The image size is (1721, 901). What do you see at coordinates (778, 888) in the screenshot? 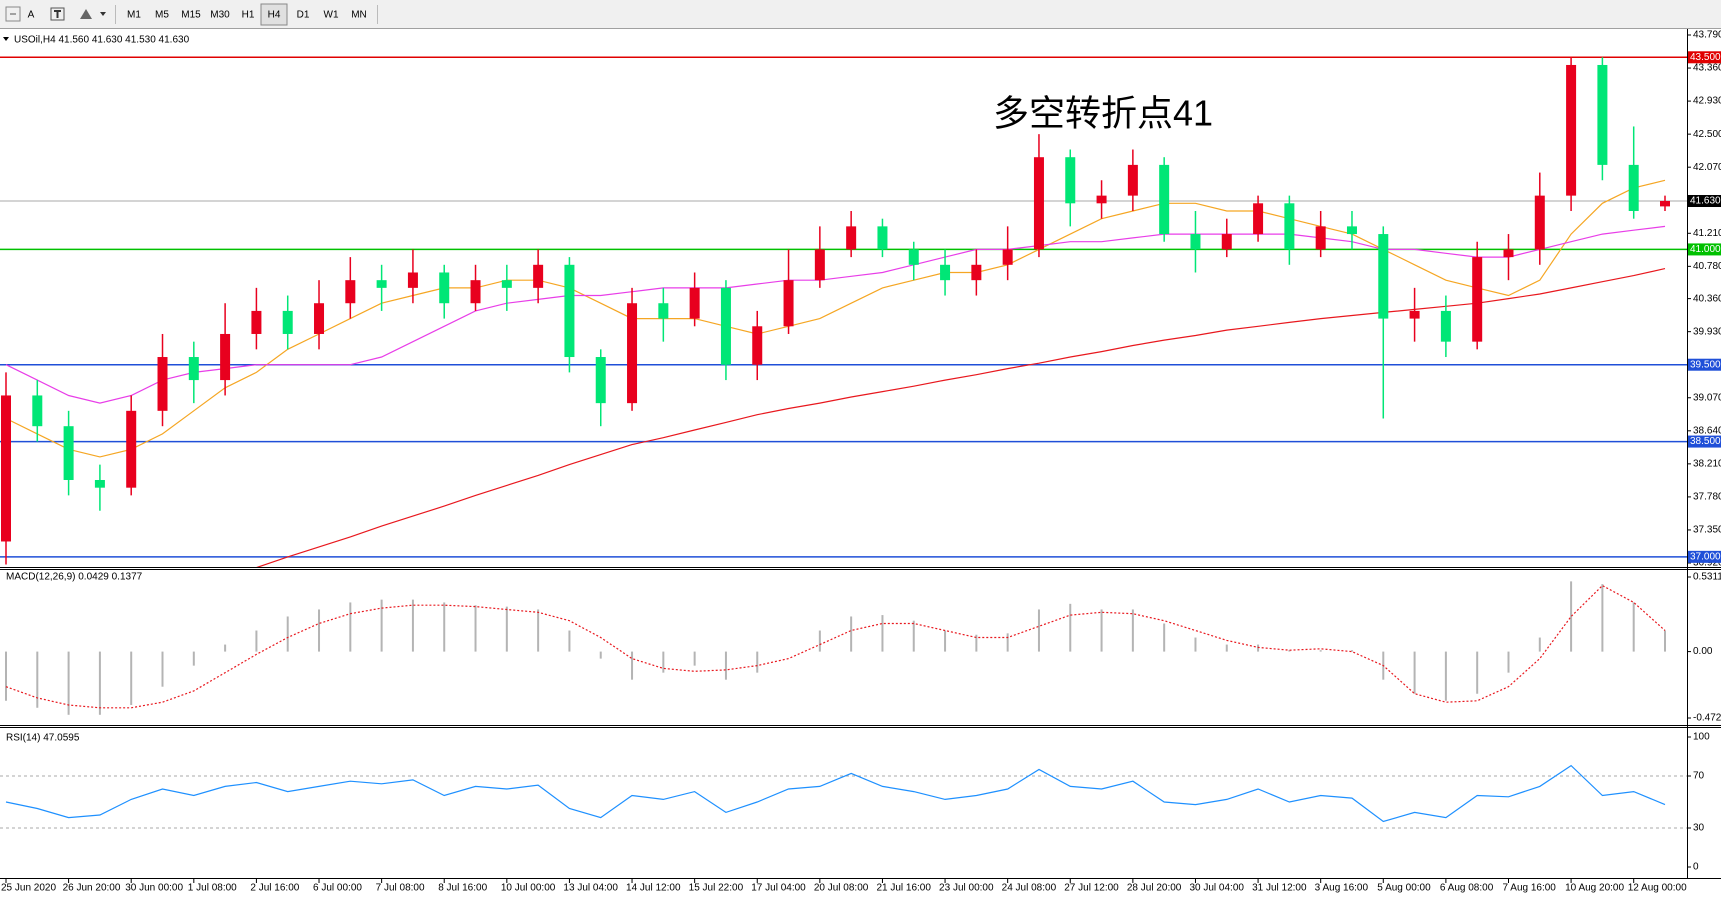
I see `x-tick-label: 17 Jul 04:00` at bounding box center [778, 888].